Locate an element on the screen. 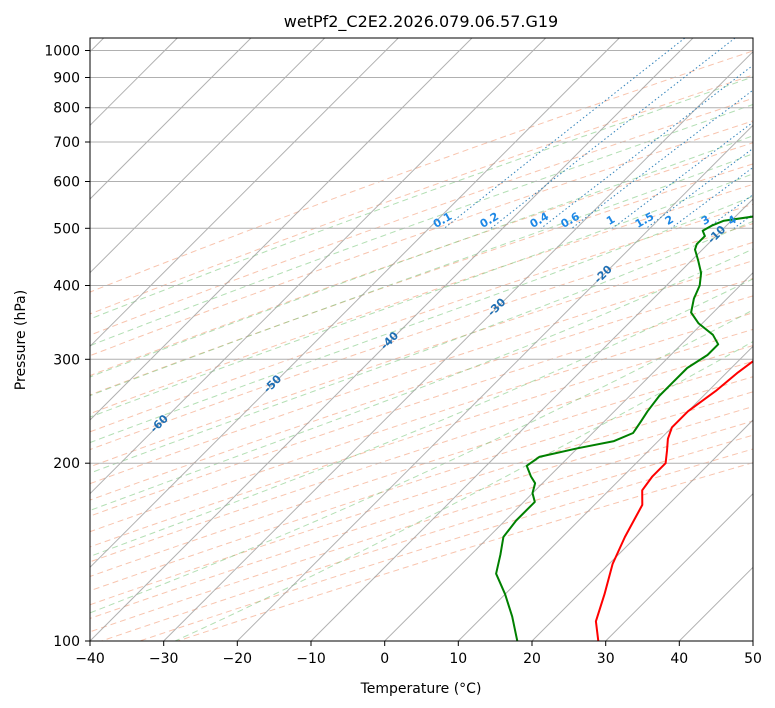  x-tick-label: −20 is located at coordinates (238, 659).